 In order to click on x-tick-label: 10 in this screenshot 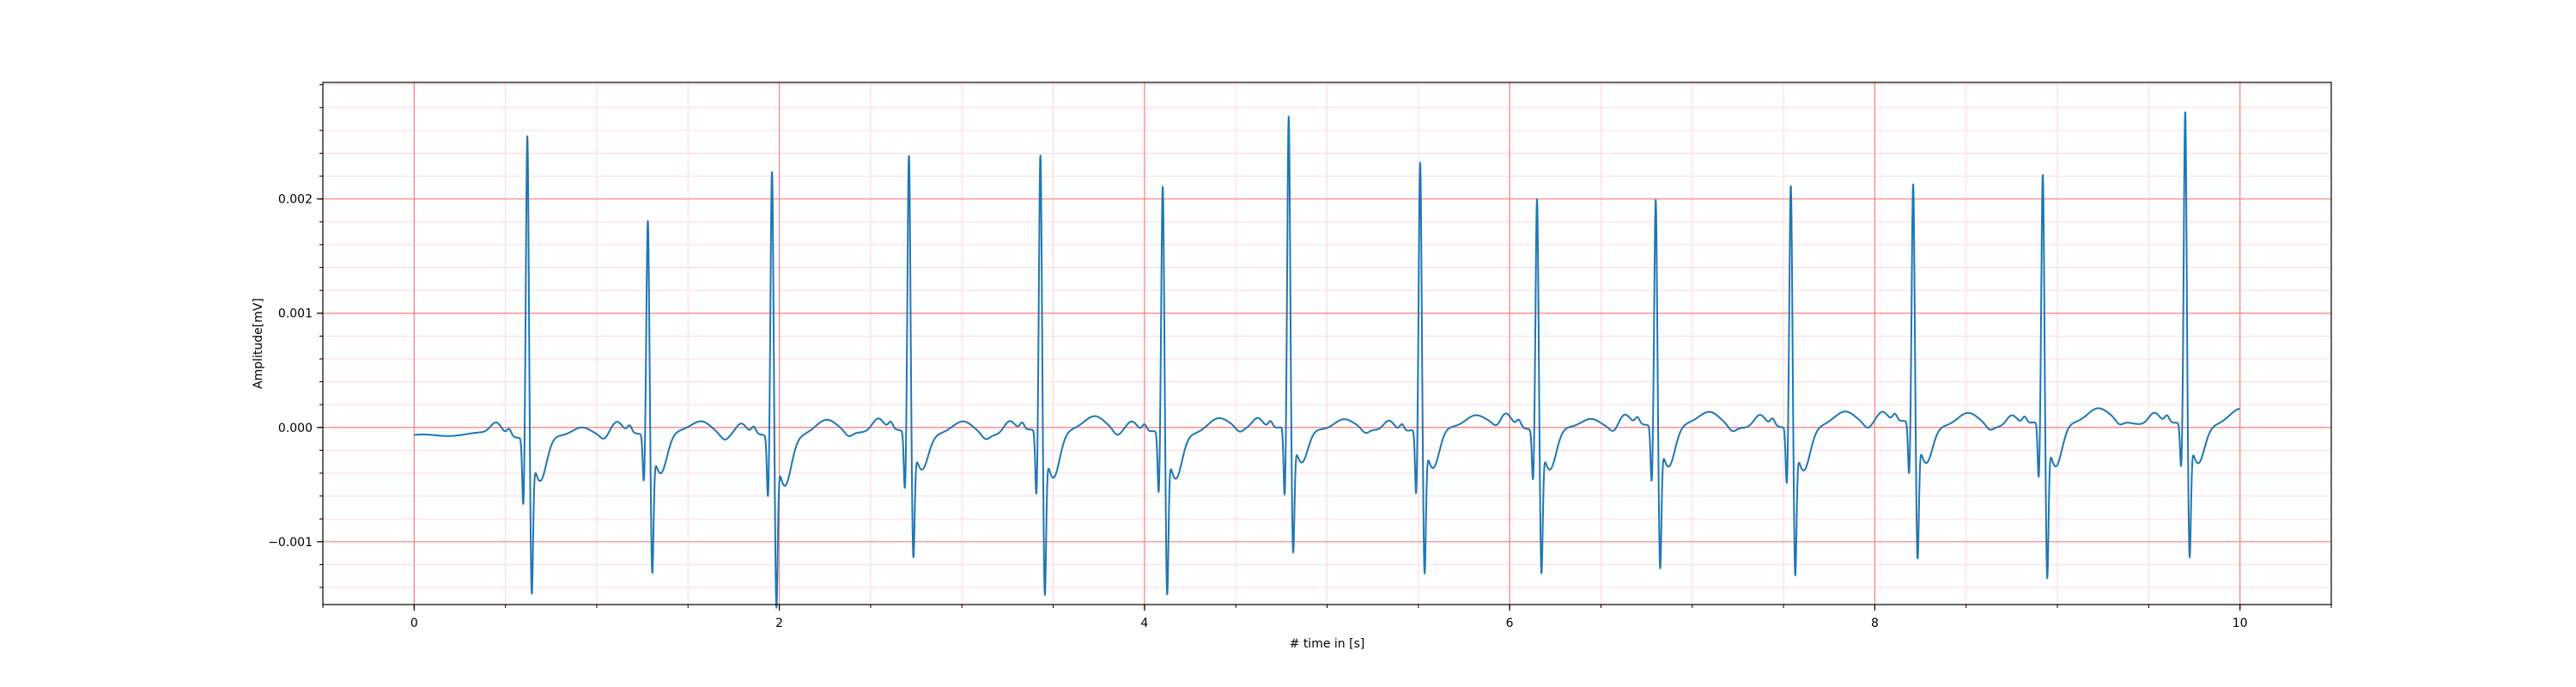, I will do `click(2240, 623)`.